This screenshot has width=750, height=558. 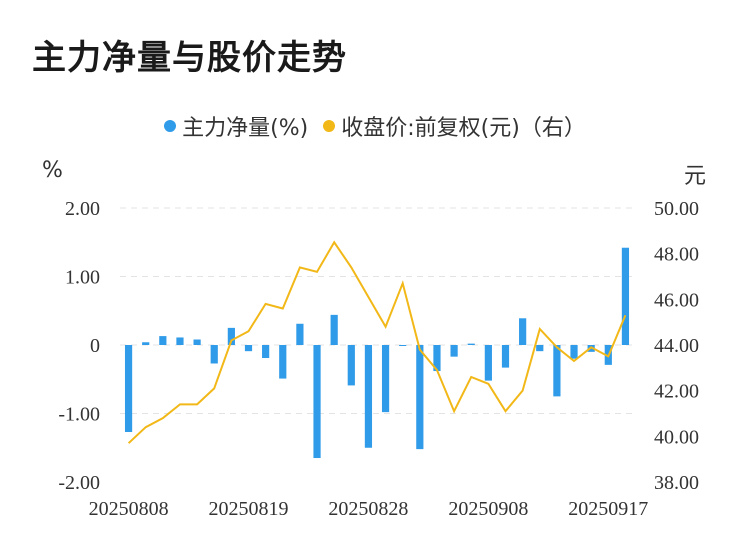 I want to click on legend-dot-blue, so click(x=170, y=126).